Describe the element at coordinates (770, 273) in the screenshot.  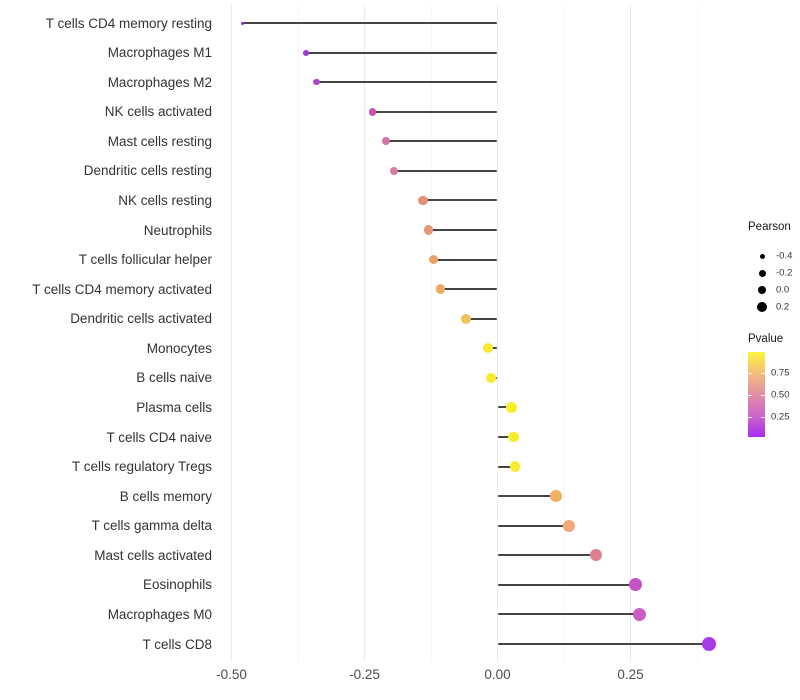
I see `legend-pearson-item: -0.2` at that location.